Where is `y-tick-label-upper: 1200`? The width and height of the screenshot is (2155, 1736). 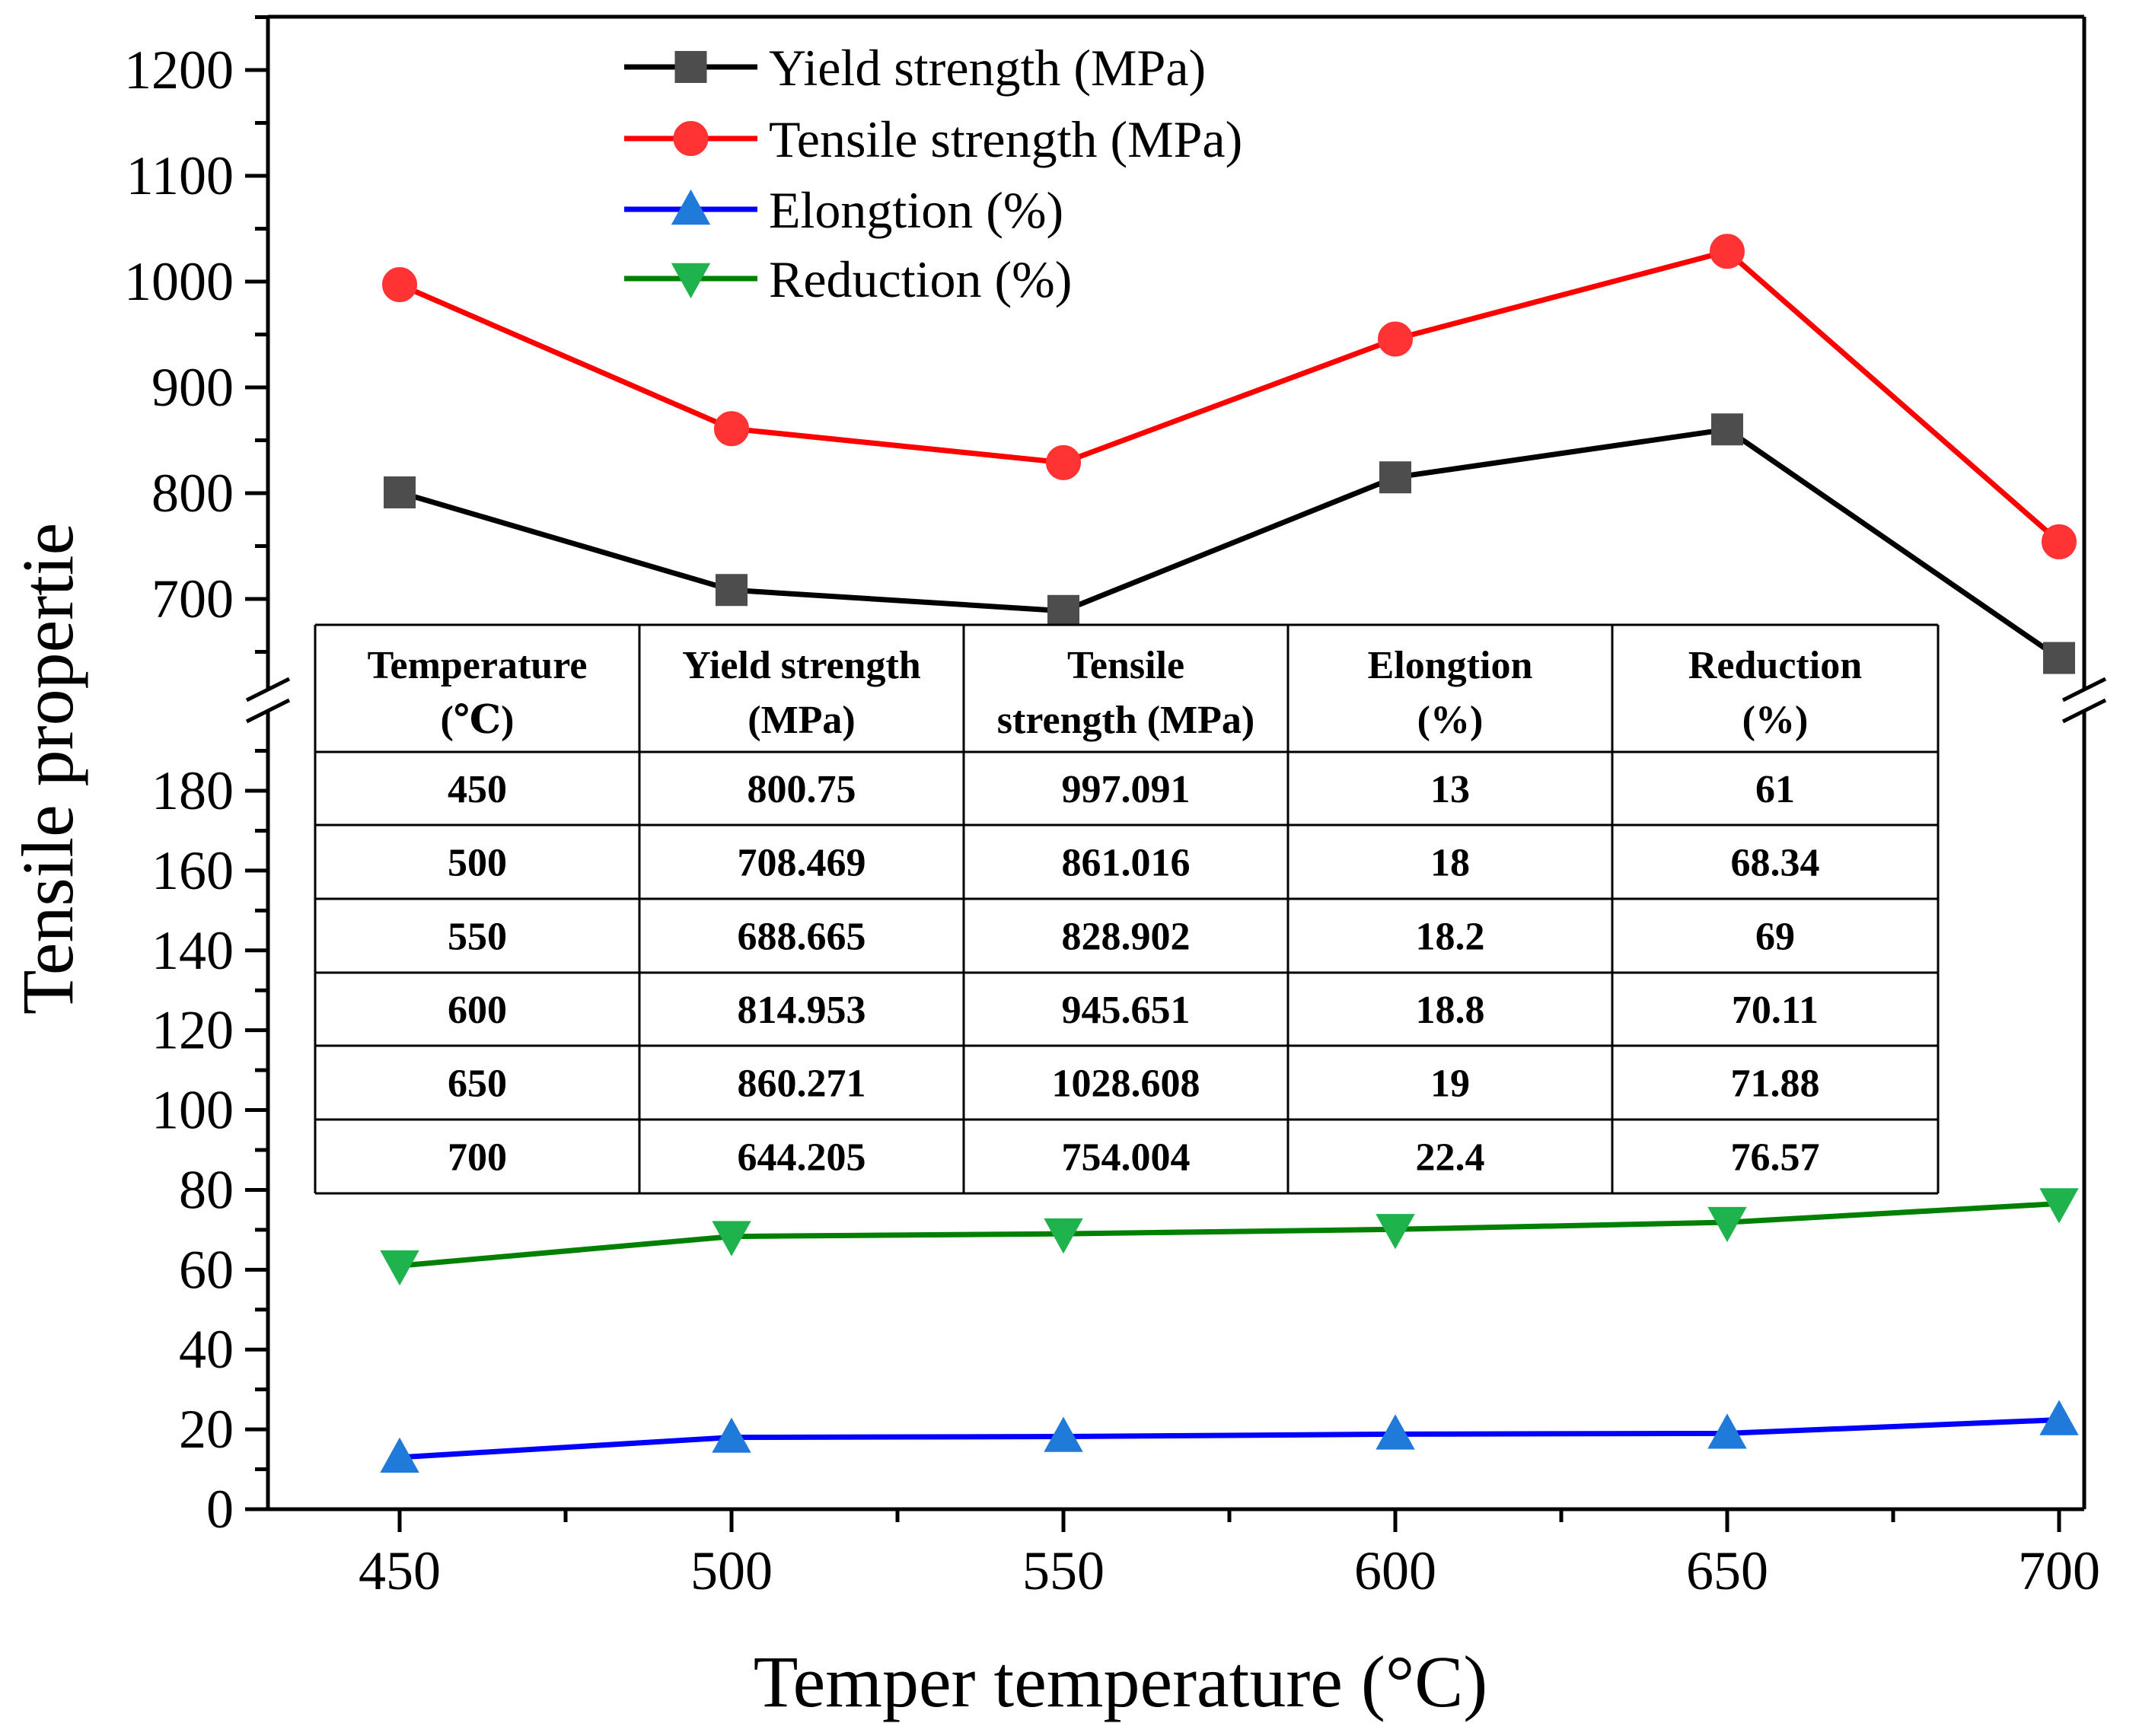 y-tick-label-upper: 1200 is located at coordinates (179, 70).